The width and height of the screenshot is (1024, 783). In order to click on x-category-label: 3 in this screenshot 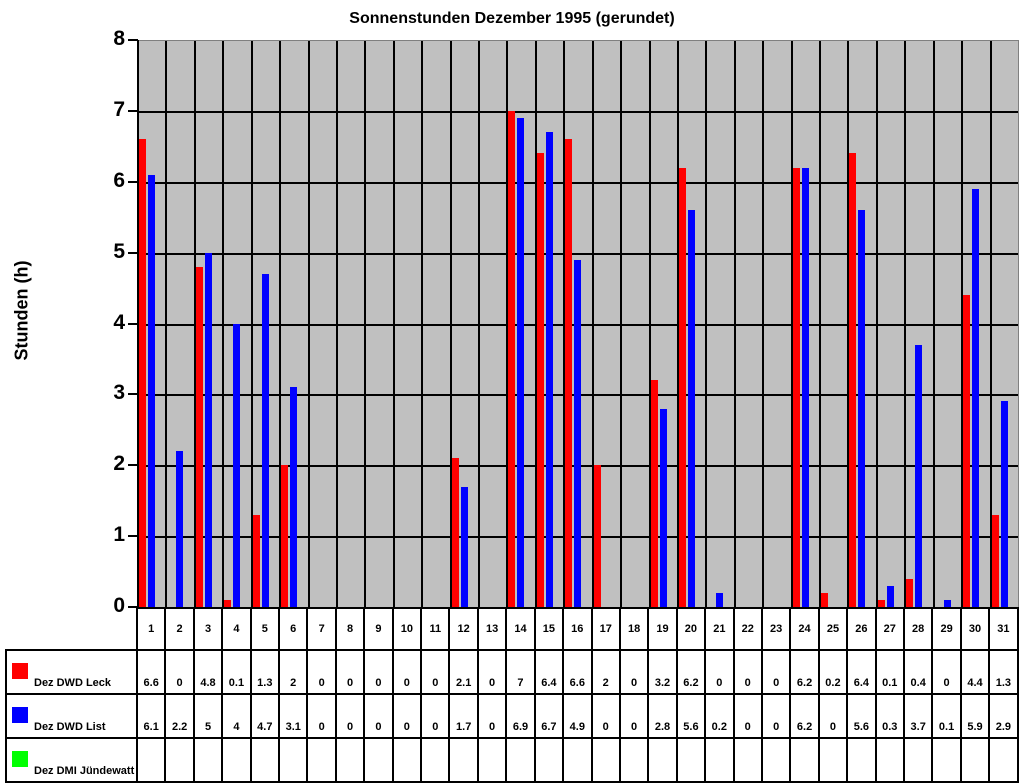, I will do `click(208, 629)`.